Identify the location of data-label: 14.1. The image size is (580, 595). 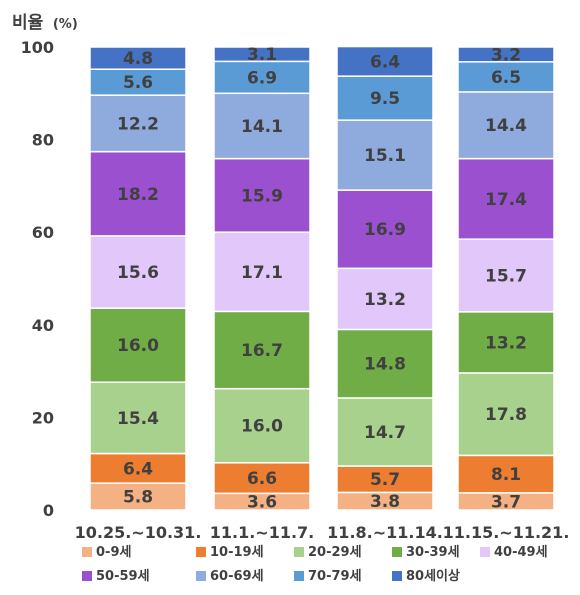
(262, 127).